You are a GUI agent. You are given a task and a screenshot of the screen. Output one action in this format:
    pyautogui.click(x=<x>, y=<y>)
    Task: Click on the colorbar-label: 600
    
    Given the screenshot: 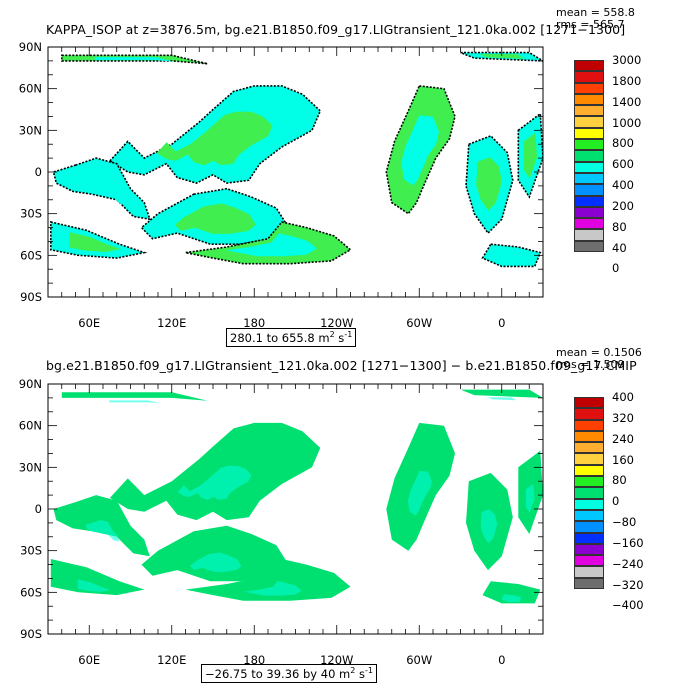 What is the action you would take?
    pyautogui.click(x=623, y=164)
    